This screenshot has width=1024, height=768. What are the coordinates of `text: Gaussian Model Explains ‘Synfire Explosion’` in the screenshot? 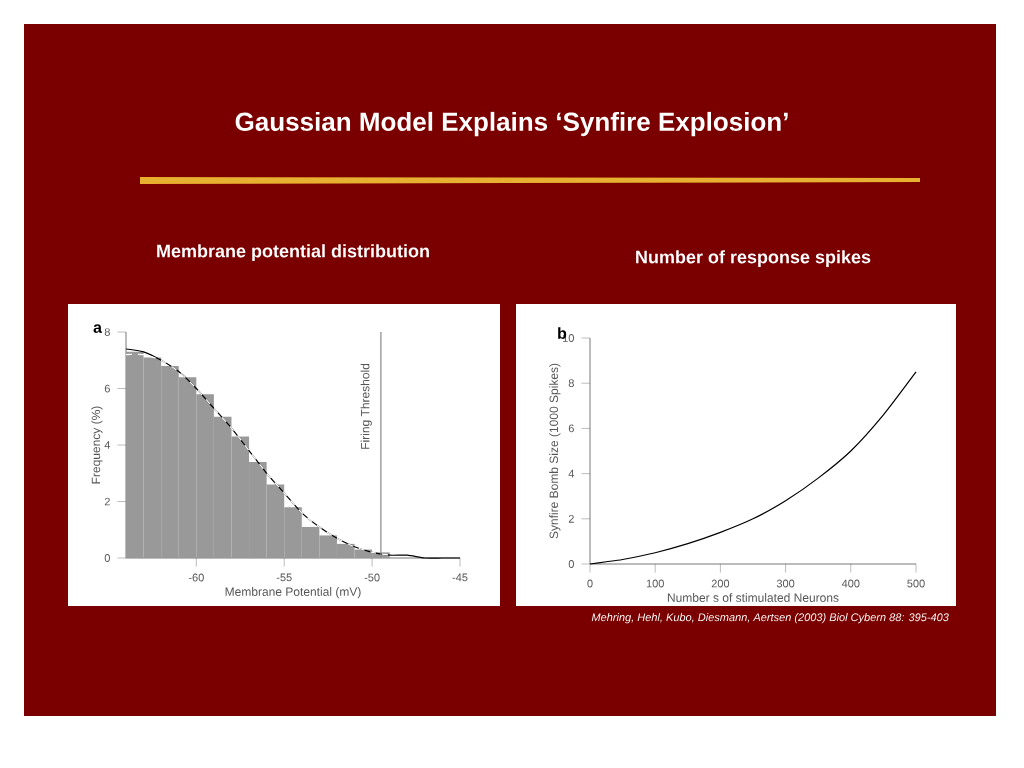 It's located at (511, 124).